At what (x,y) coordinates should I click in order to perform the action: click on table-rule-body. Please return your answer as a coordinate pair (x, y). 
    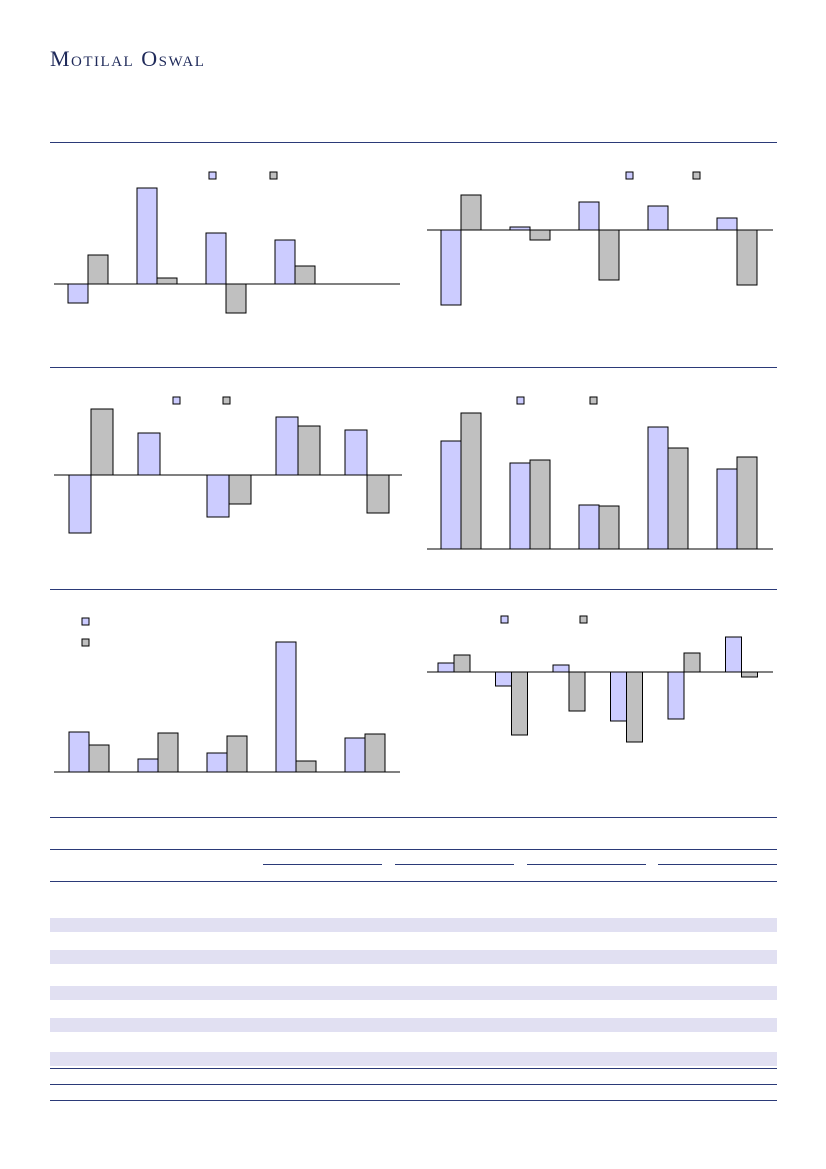
    Looking at the image, I should click on (413, 881).